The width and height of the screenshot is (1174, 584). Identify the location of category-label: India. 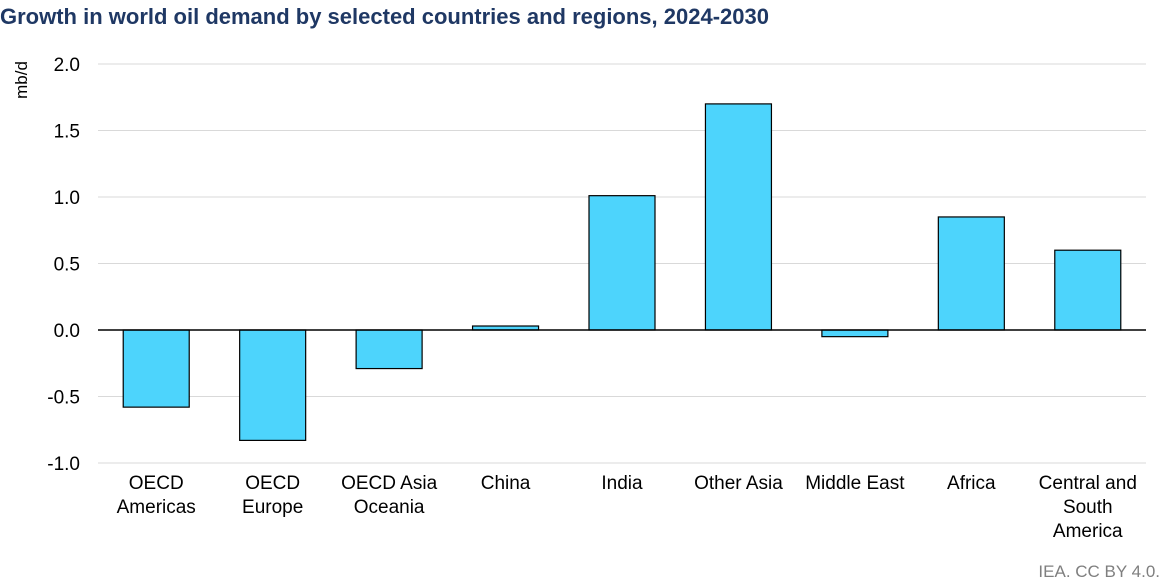
(622, 483).